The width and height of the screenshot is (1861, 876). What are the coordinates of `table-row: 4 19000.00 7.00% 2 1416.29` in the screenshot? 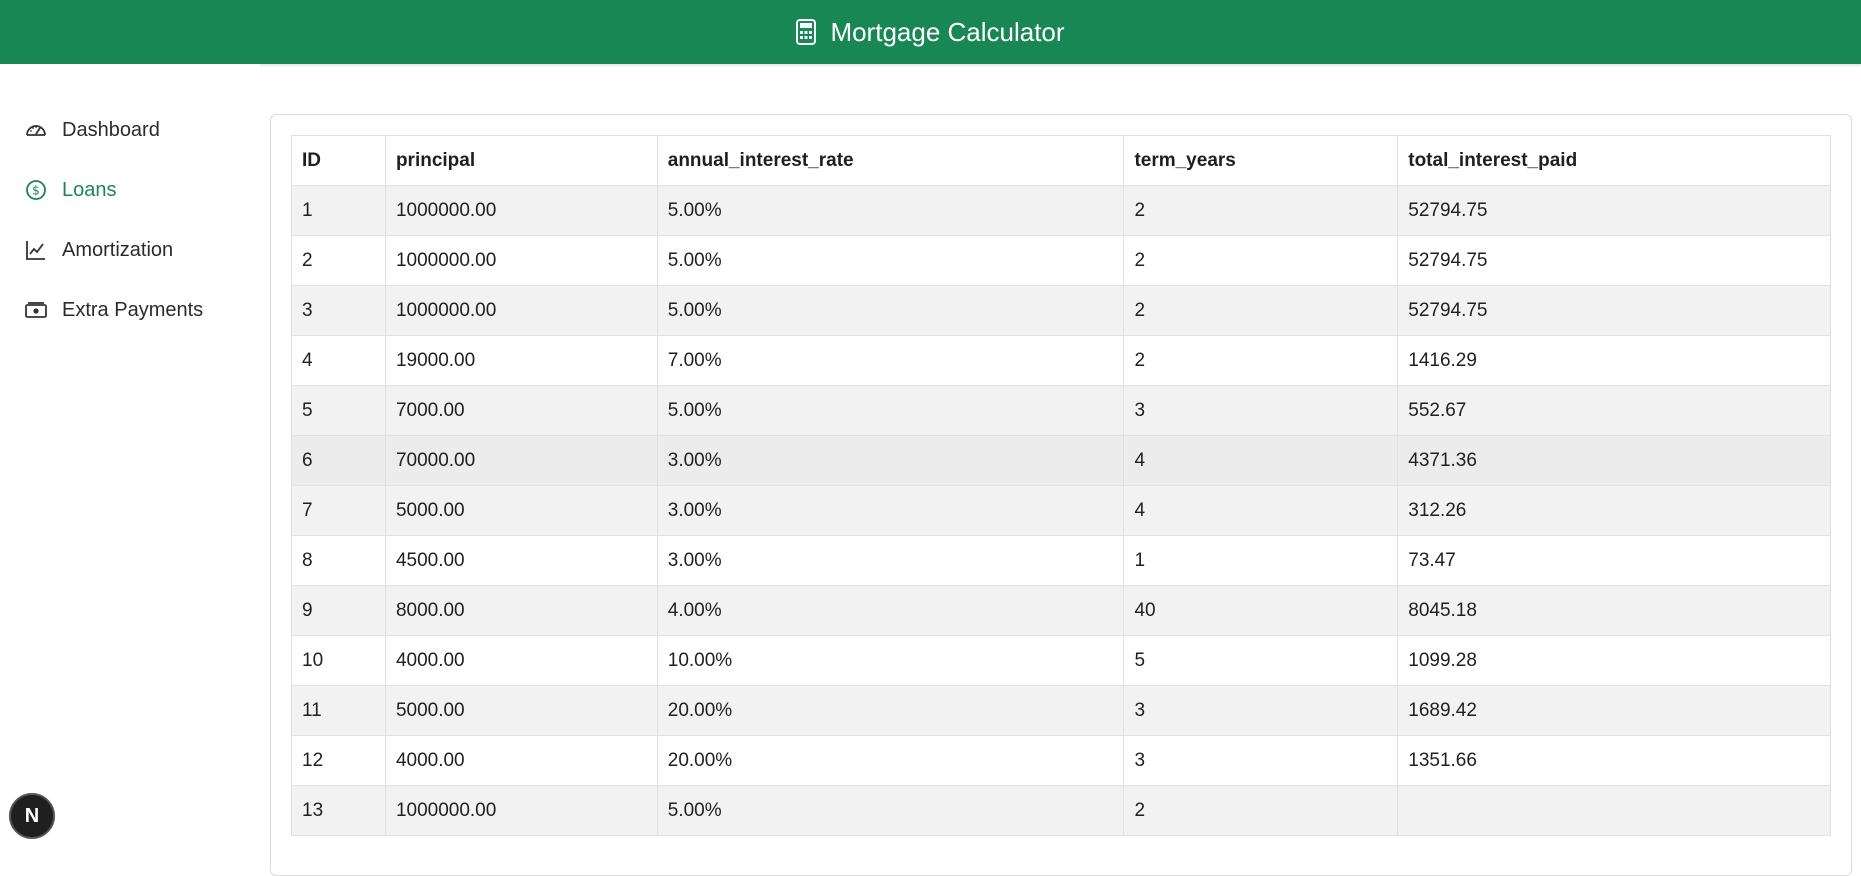 It's located at (1061, 360).